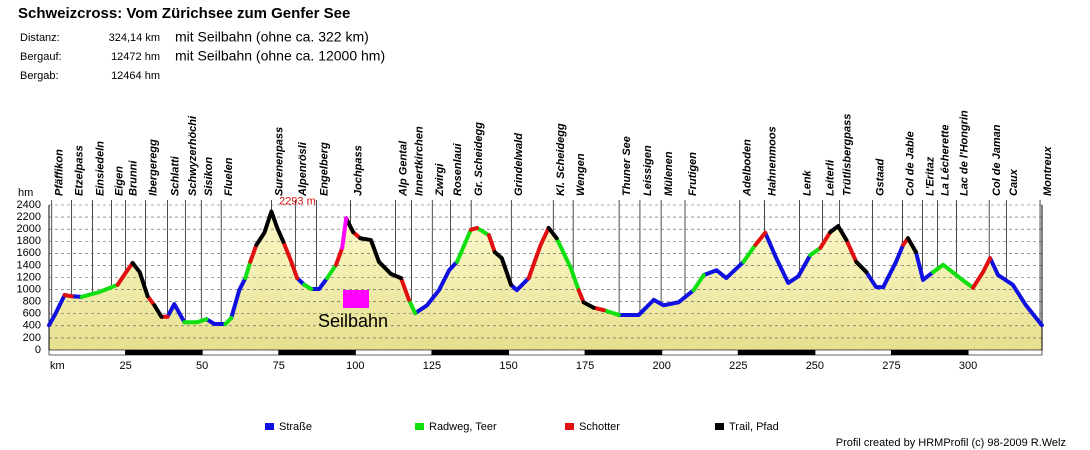 The width and height of the screenshot is (1090, 450). Describe the element at coordinates (599, 427) in the screenshot. I see `legend-label: Schotter` at that location.